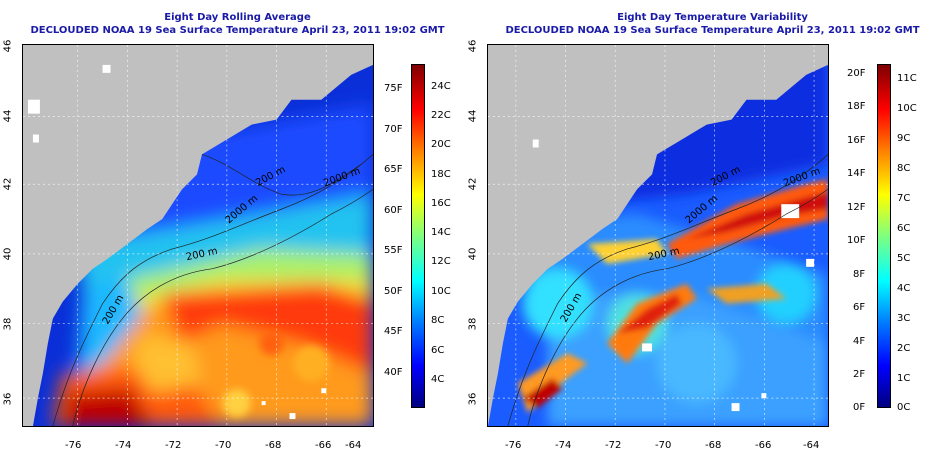 The height and width of the screenshot is (475, 950). What do you see at coordinates (441, 144) in the screenshot?
I see `colorbar-c-label: 20C` at bounding box center [441, 144].